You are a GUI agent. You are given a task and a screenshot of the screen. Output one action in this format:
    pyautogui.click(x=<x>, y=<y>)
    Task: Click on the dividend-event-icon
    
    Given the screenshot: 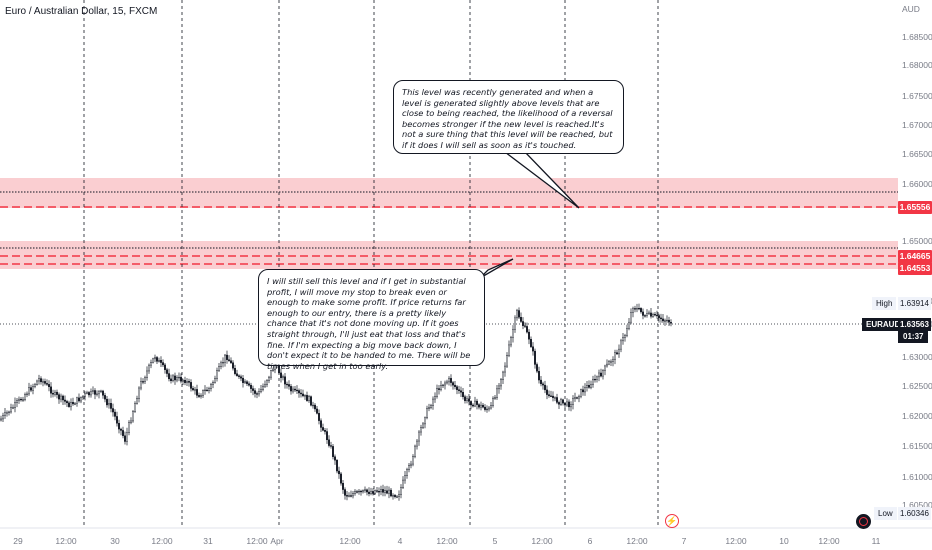 What is the action you would take?
    pyautogui.click(x=863, y=521)
    